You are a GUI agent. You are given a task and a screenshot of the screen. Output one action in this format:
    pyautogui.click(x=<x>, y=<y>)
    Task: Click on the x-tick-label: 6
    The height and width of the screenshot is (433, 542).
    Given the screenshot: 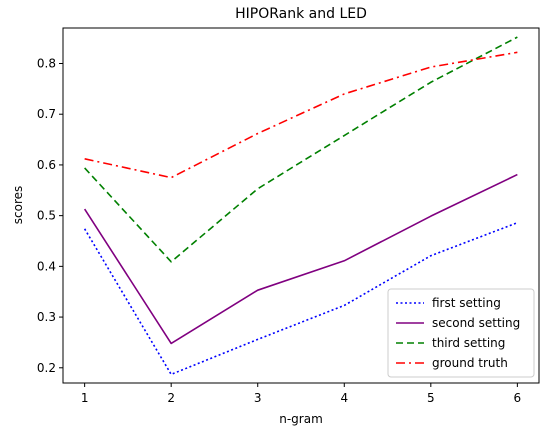 What is the action you would take?
    pyautogui.click(x=518, y=398)
    